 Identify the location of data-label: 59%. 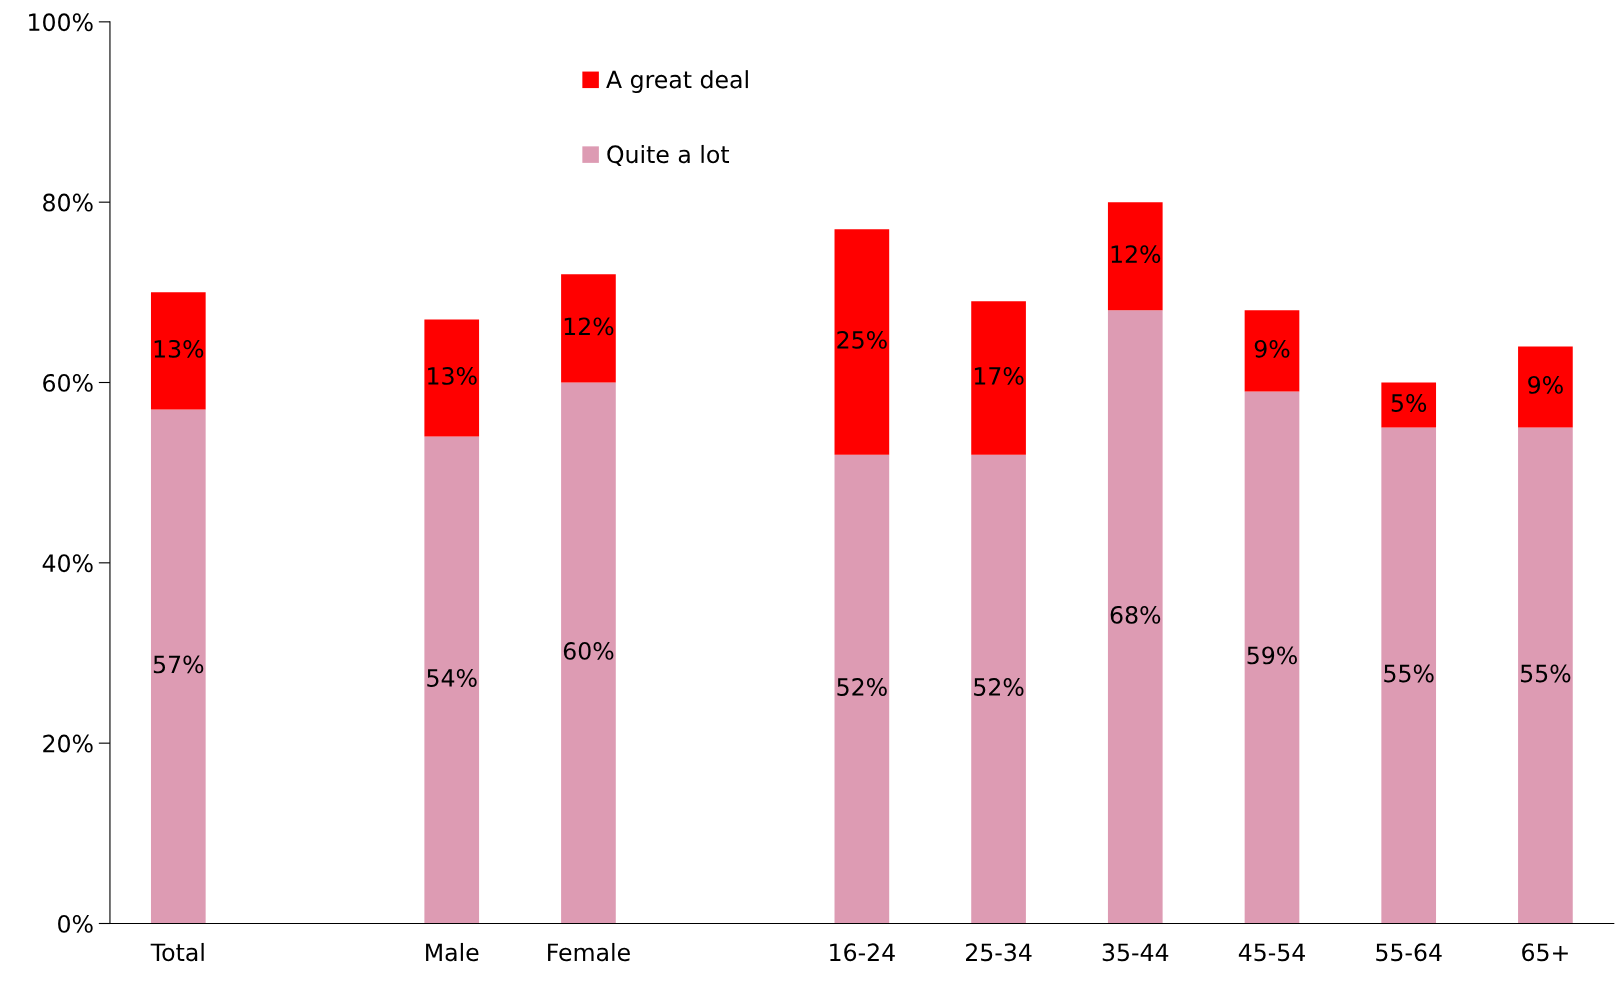
(1272, 655).